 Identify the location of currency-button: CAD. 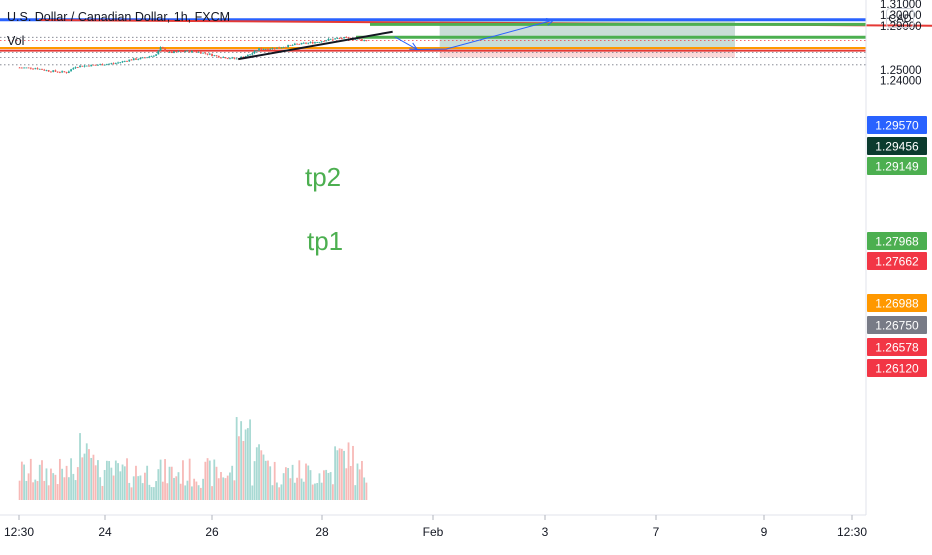
(900, 18).